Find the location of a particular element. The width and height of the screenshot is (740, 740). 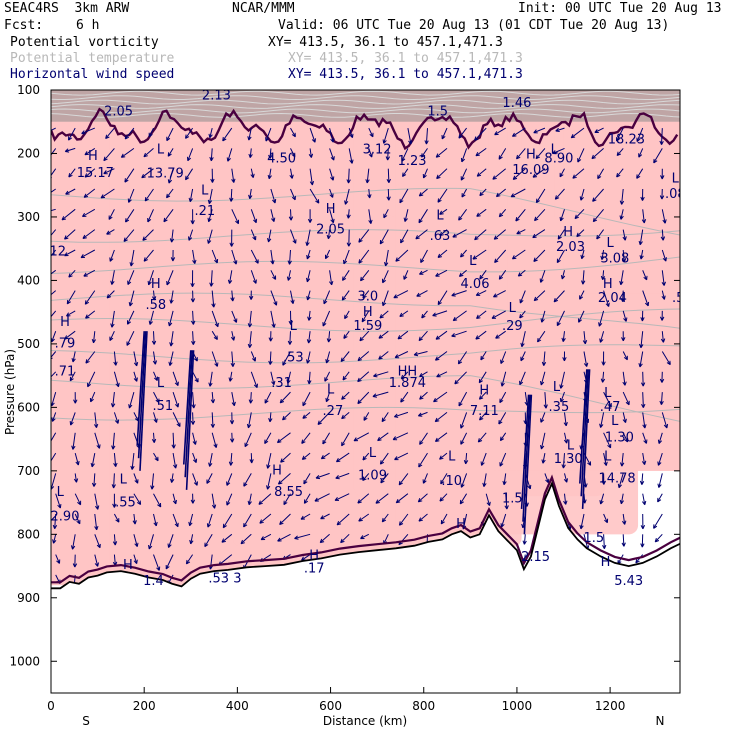

field-label: .21 is located at coordinates (204, 211).